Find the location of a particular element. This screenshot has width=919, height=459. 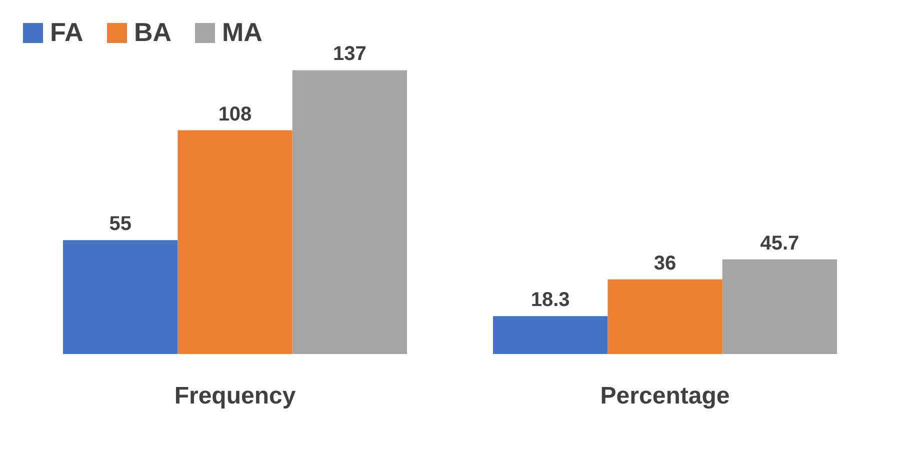

data-label: 108 is located at coordinates (235, 114).